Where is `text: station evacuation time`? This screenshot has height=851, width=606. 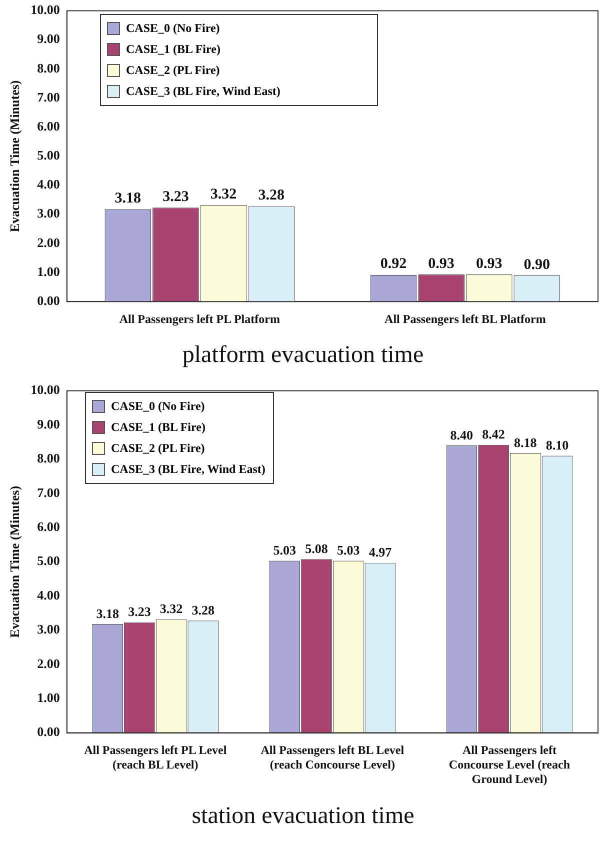 text: station evacuation time is located at coordinates (303, 816).